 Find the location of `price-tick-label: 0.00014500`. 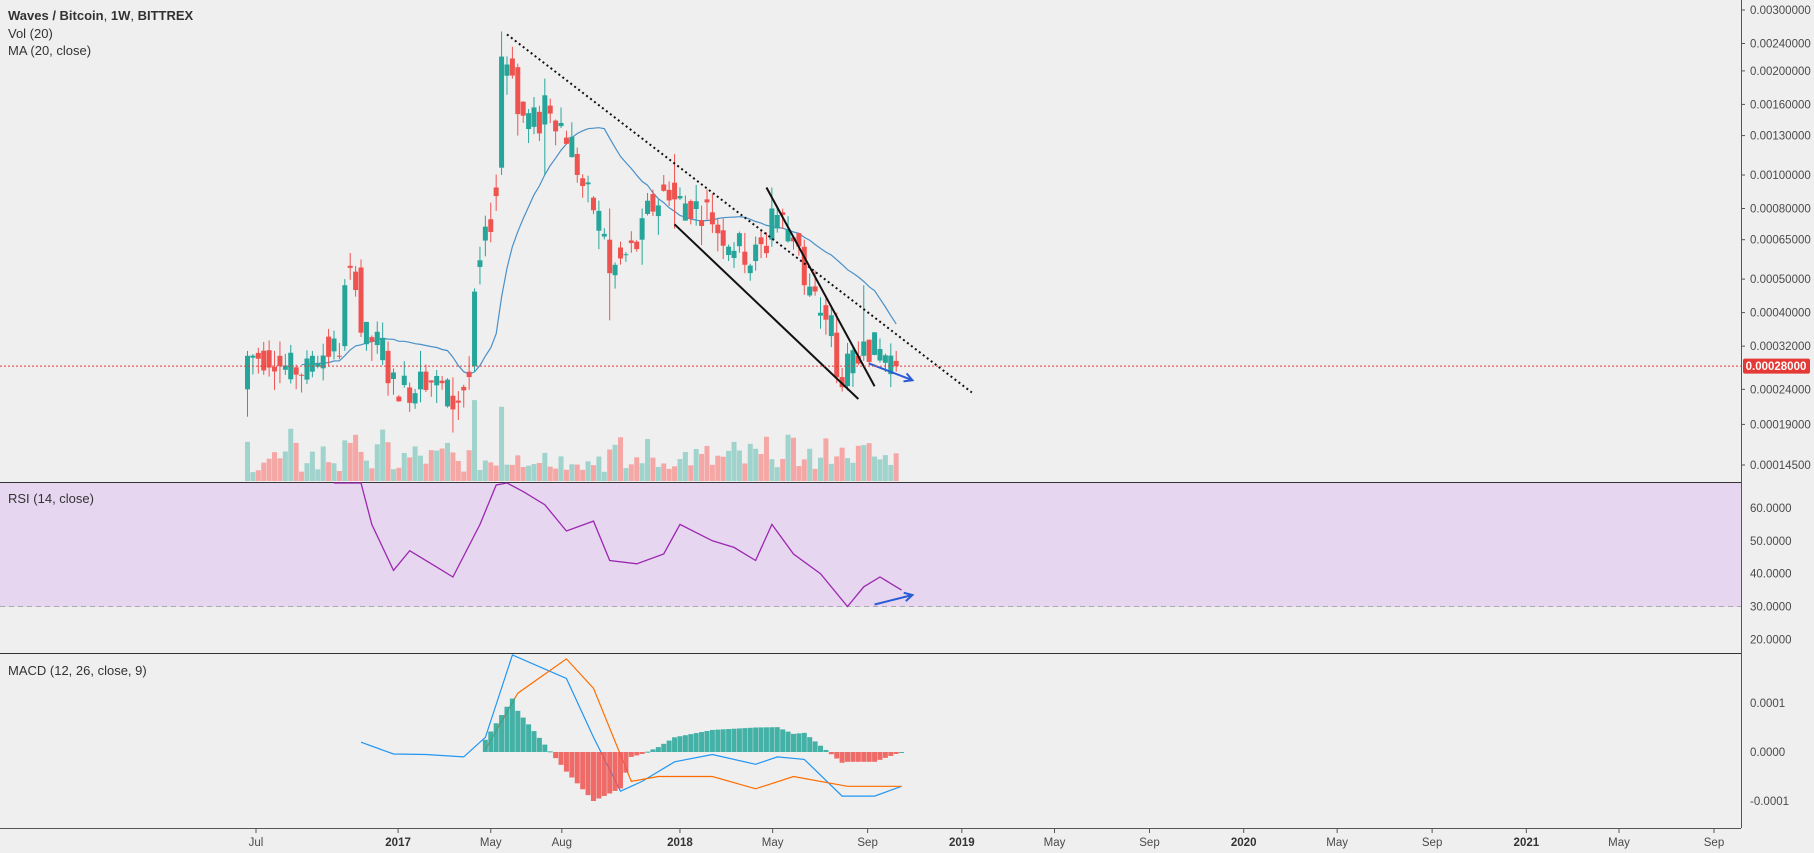

price-tick-label: 0.00014500 is located at coordinates (1780, 466).